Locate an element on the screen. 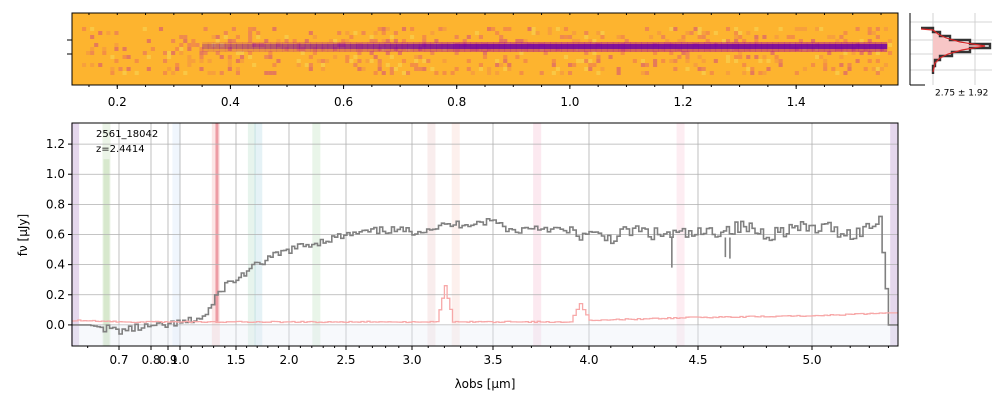 The image size is (1000, 400). profile-plot is located at coordinates (951, 49).